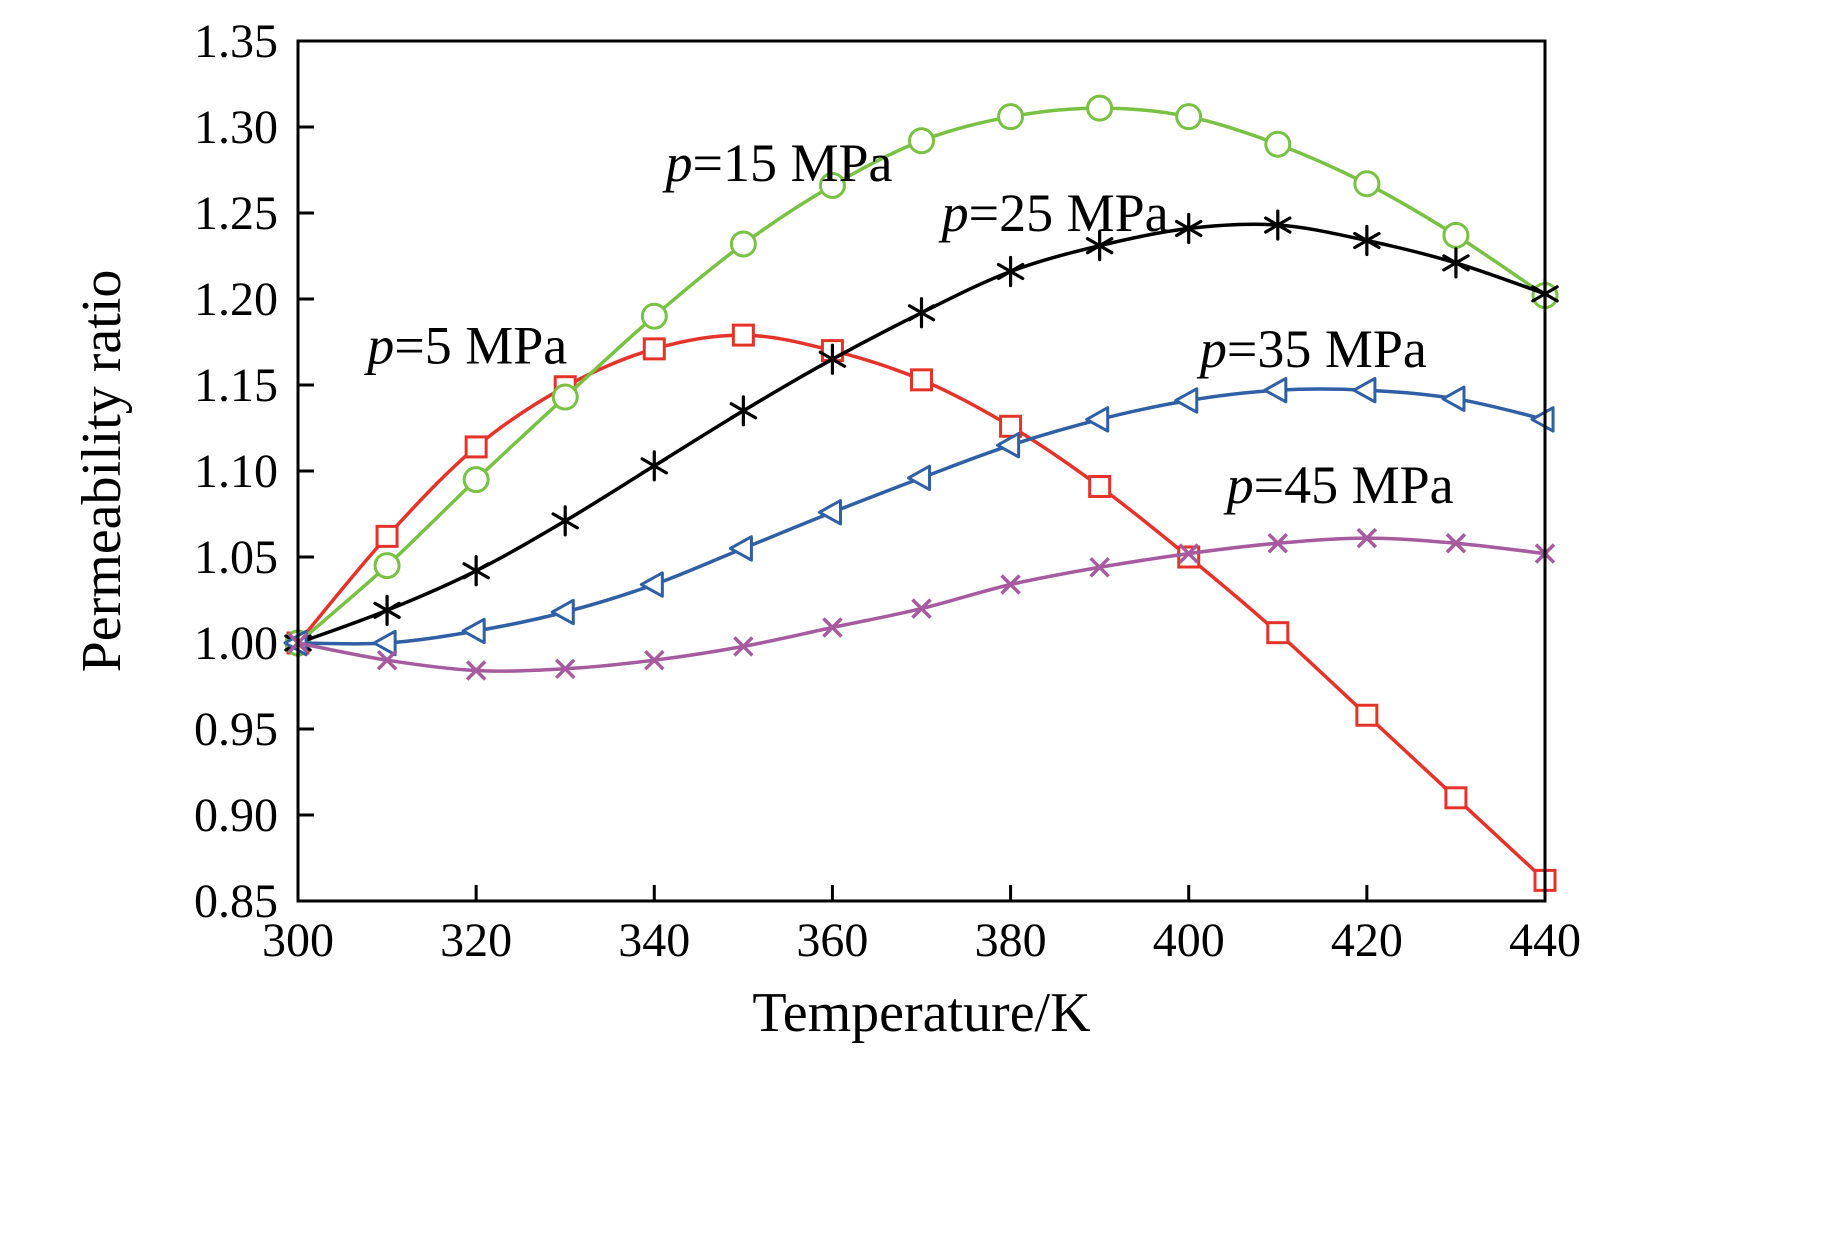 The width and height of the screenshot is (1843, 1236). What do you see at coordinates (236, 213) in the screenshot?
I see `y-tick-label: 1.25` at bounding box center [236, 213].